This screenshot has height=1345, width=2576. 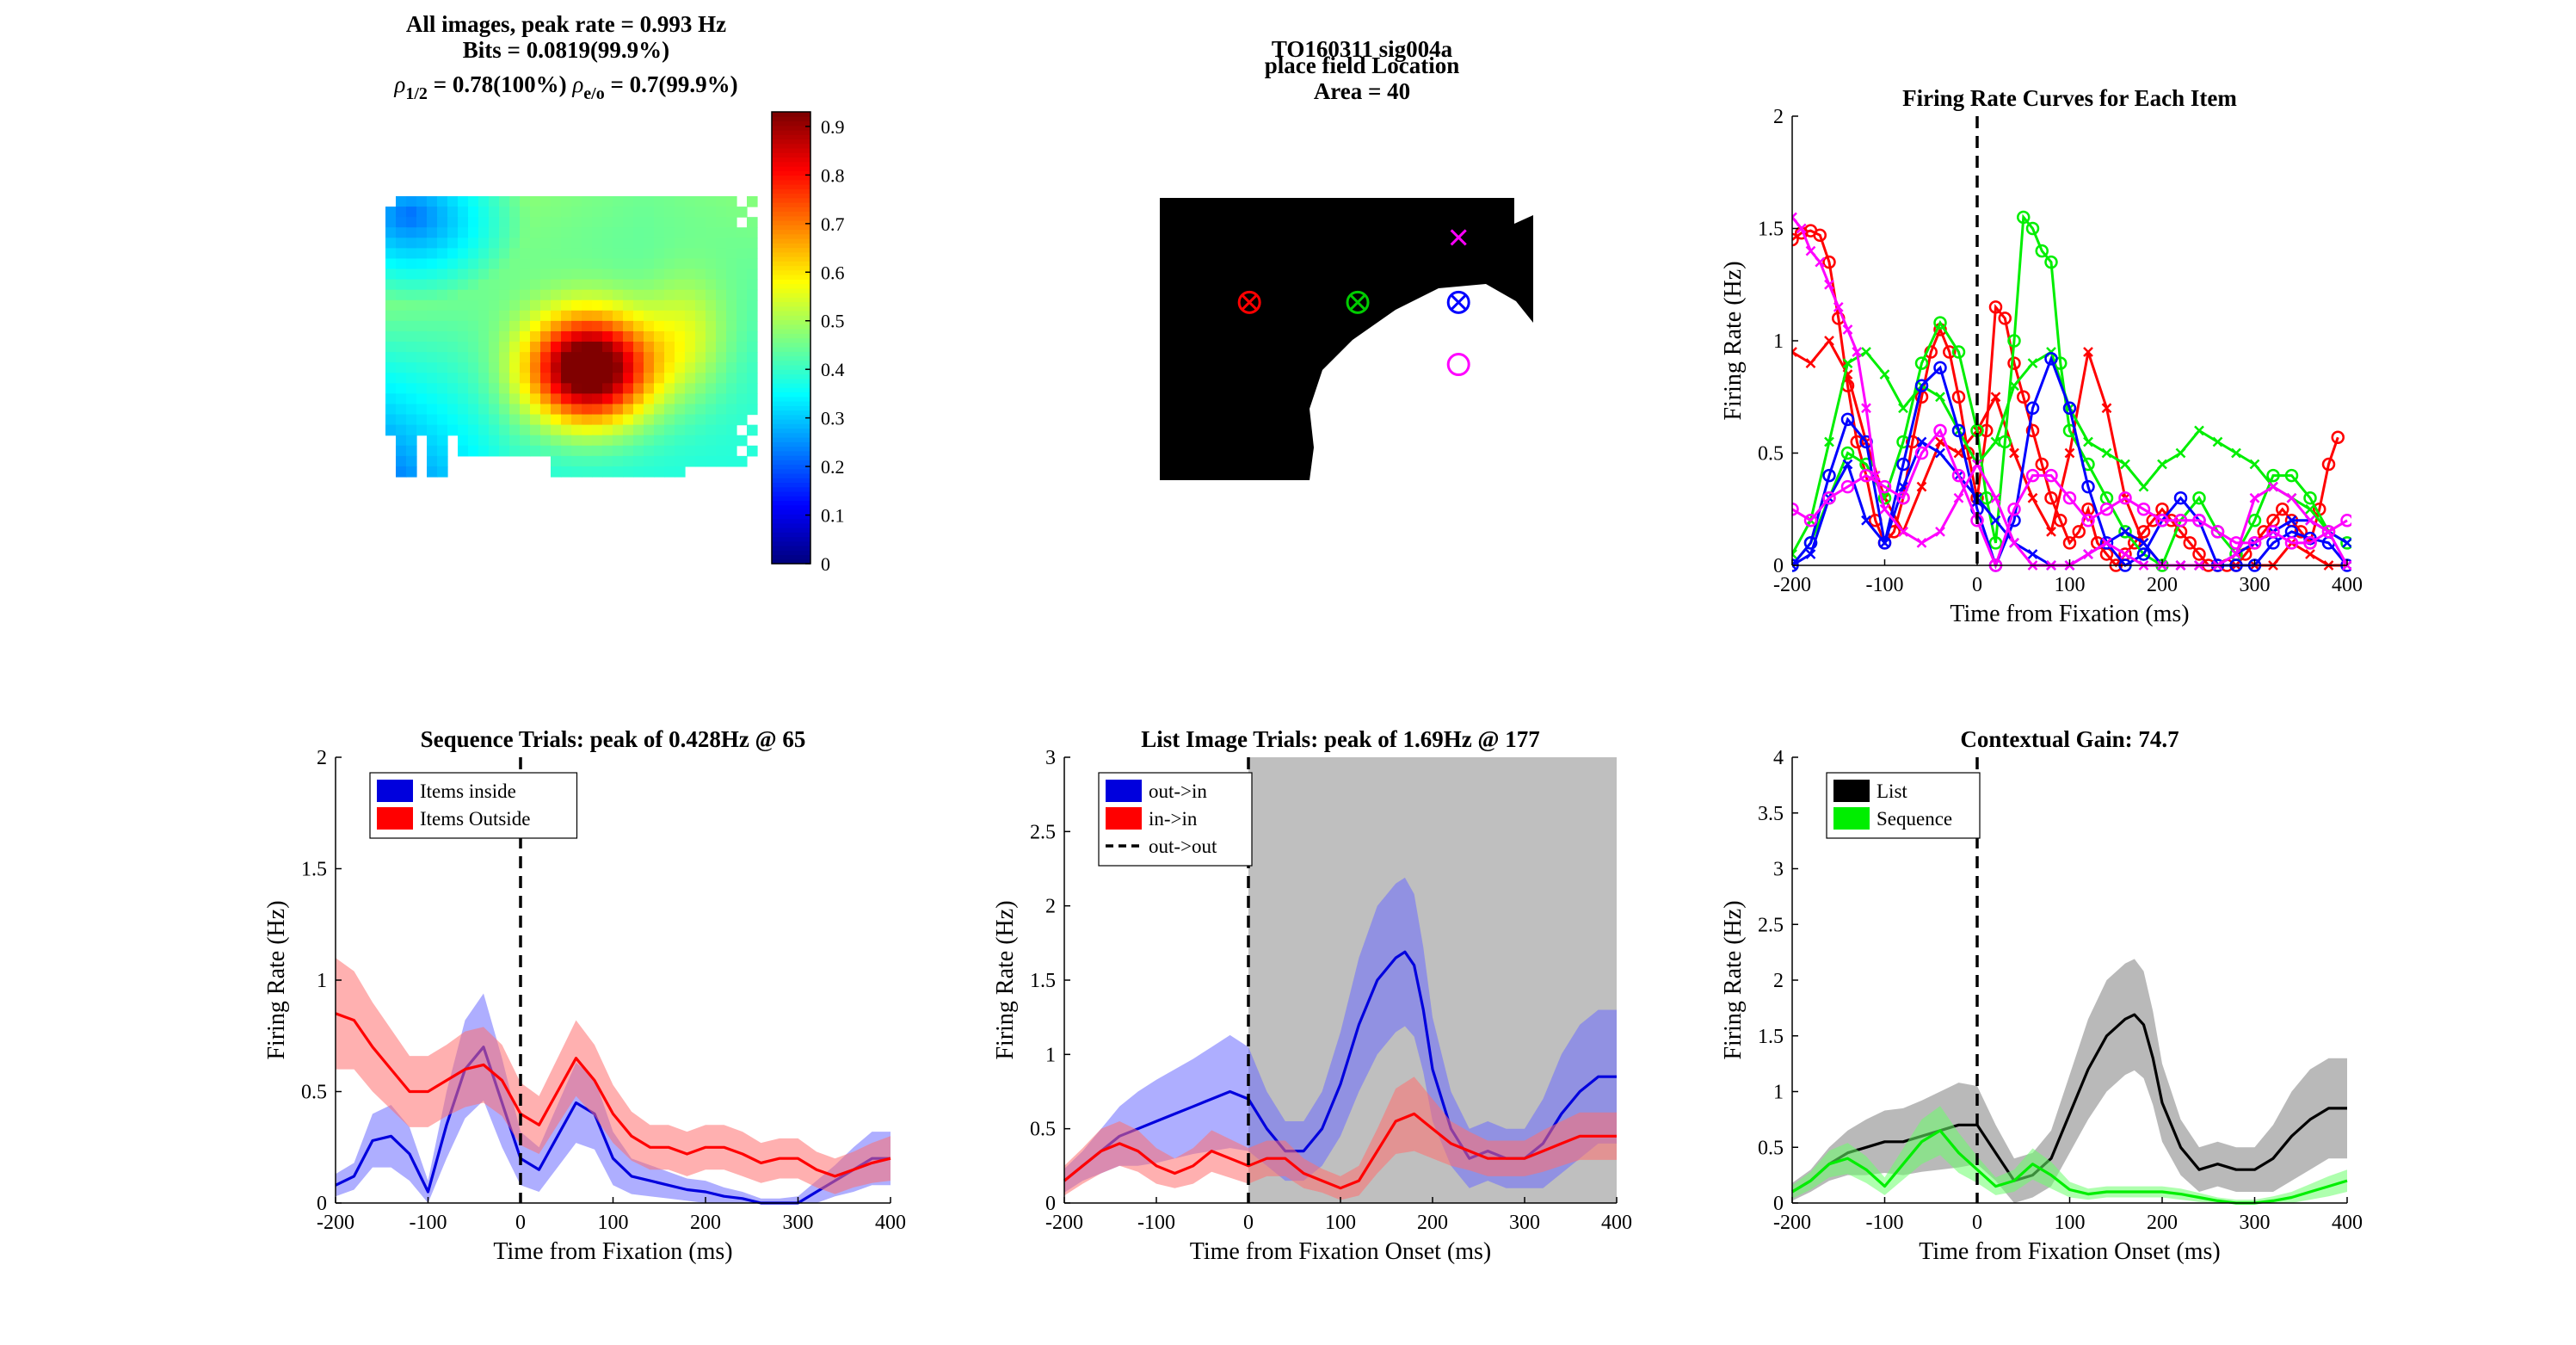 What do you see at coordinates (395, 818) in the screenshot?
I see `legend-swatch` at bounding box center [395, 818].